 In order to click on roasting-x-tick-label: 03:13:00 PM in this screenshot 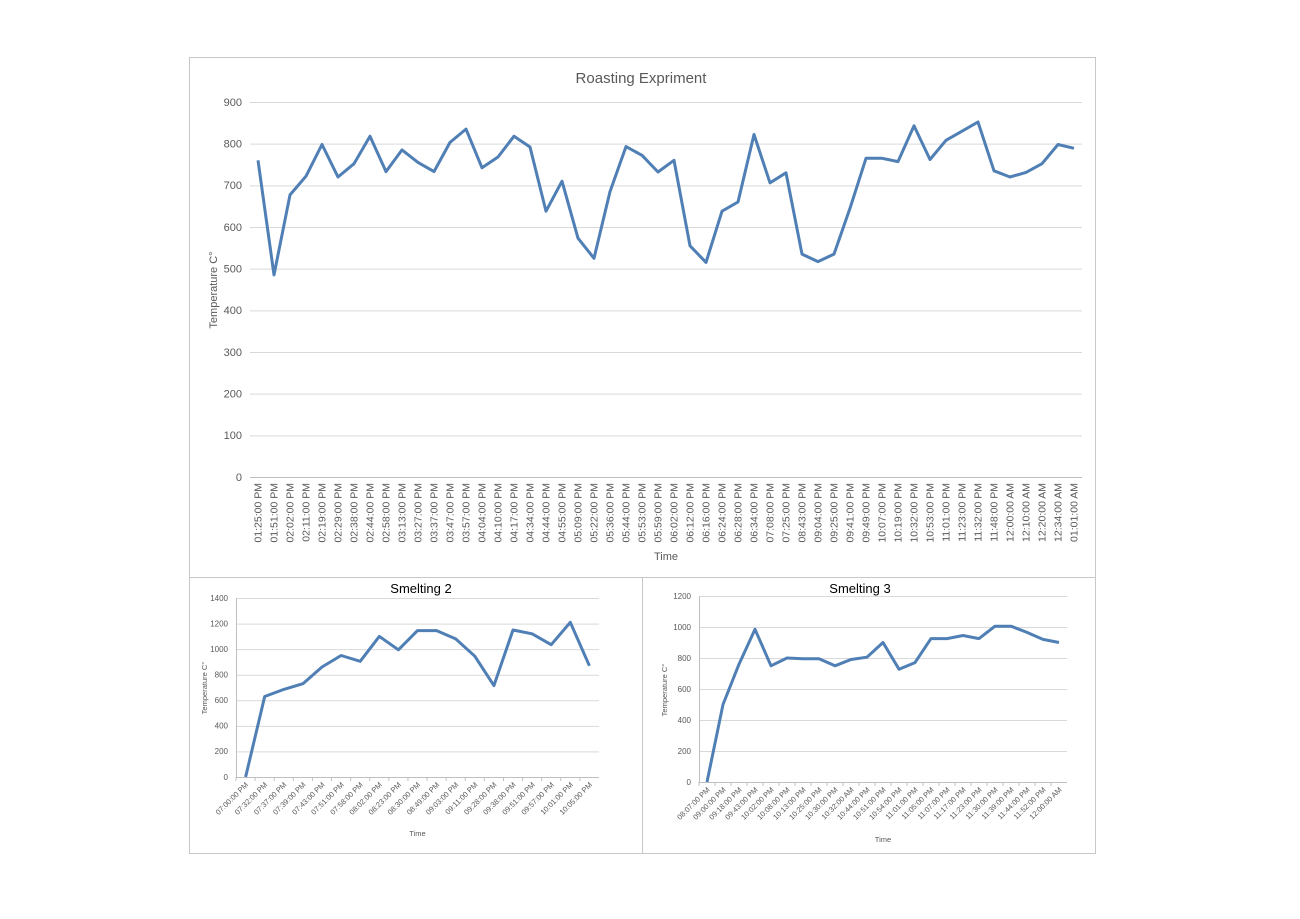, I will do `click(403, 513)`.